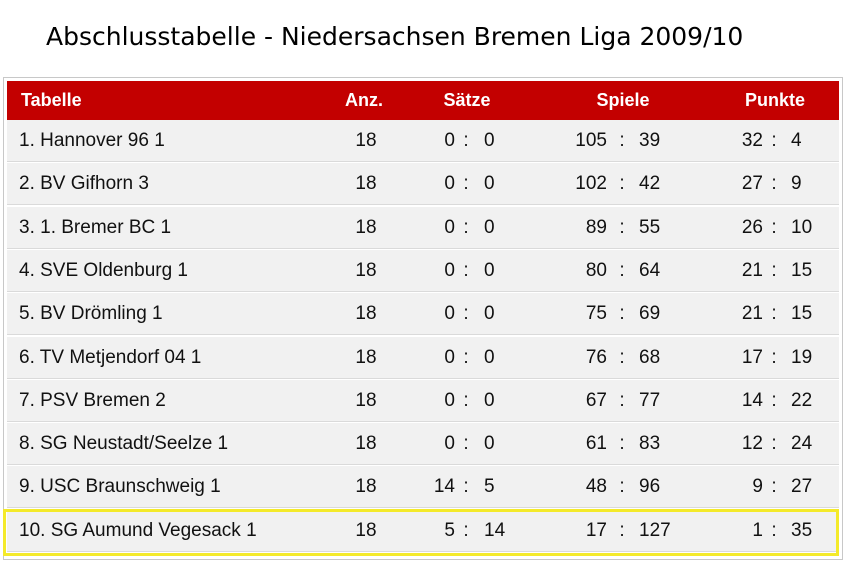 The image size is (846, 564). Describe the element at coordinates (802, 444) in the screenshot. I see `points-against: 24` at that location.